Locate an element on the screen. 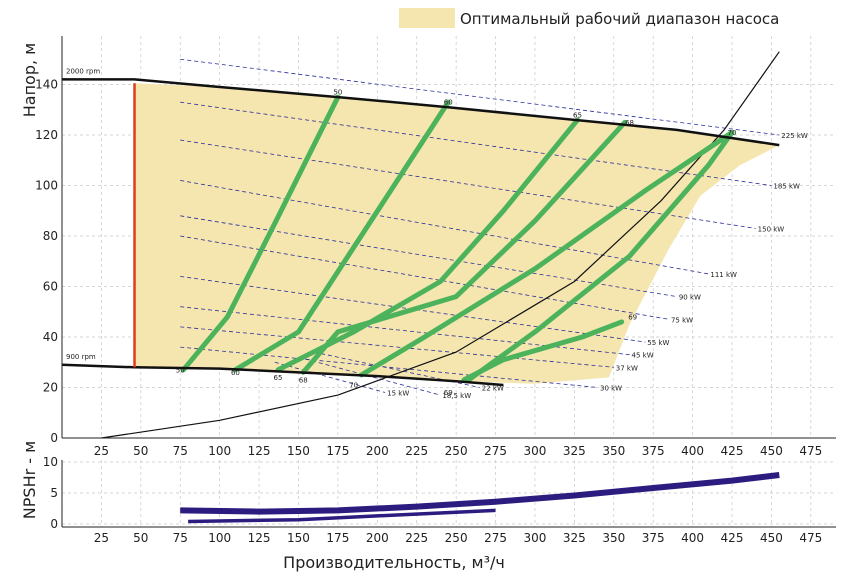 The image size is (858, 576). head-x-tick-label: 125 is located at coordinates (259, 451).